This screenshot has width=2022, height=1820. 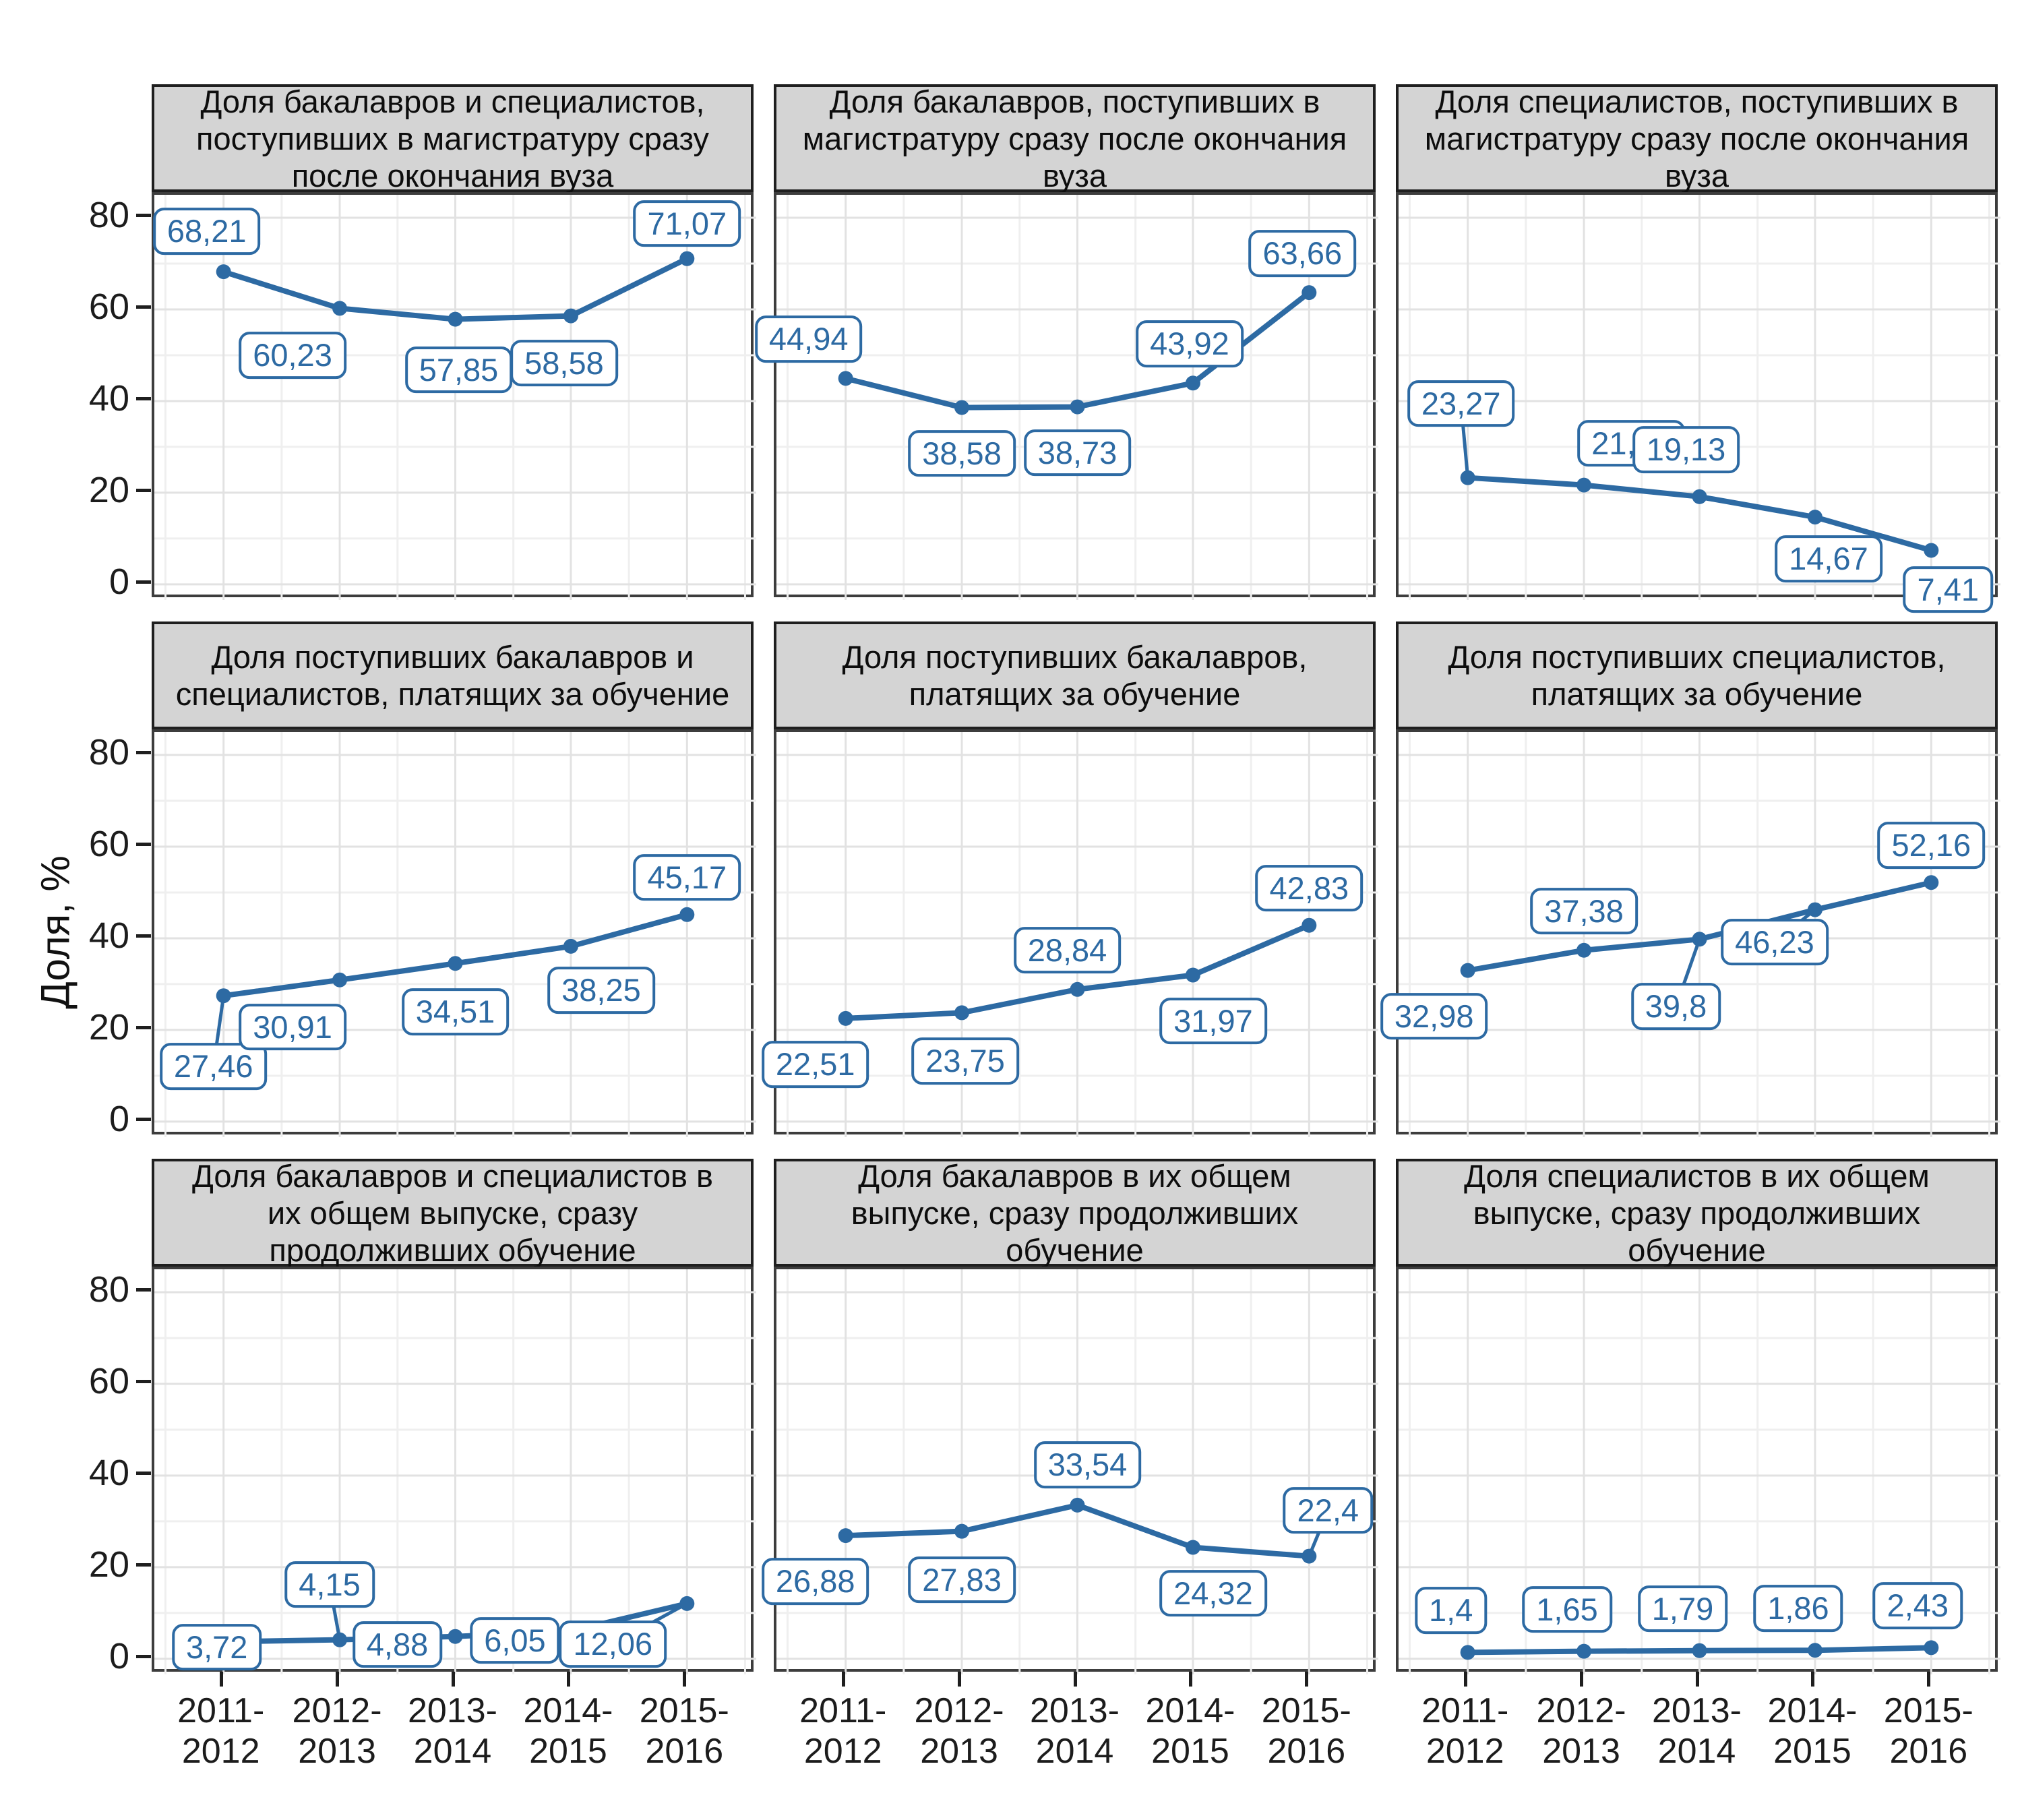 I want to click on value-label: 31,97, so click(x=1213, y=1021).